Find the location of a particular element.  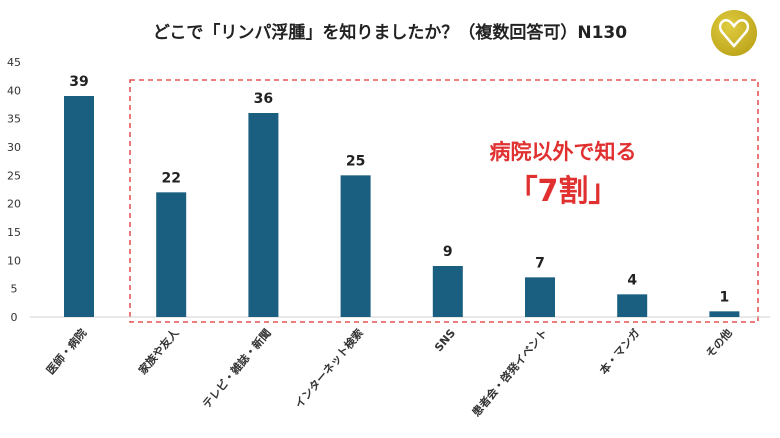

y-tick-label: 25 is located at coordinates (14, 175).